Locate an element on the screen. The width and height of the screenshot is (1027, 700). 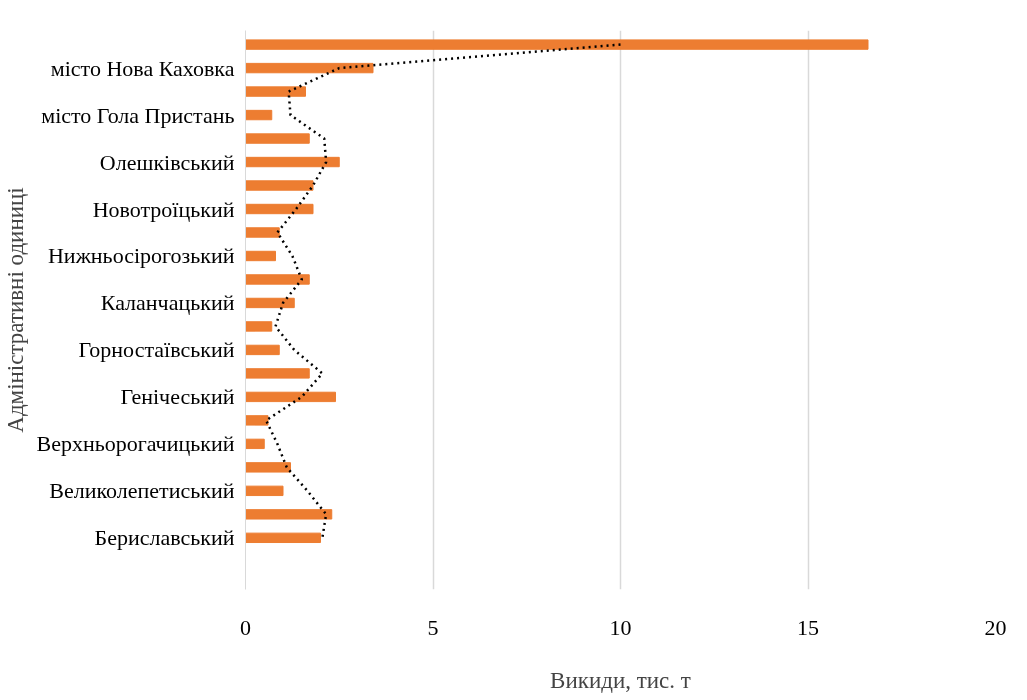
y-tick-label: Бериславський is located at coordinates (164, 538).